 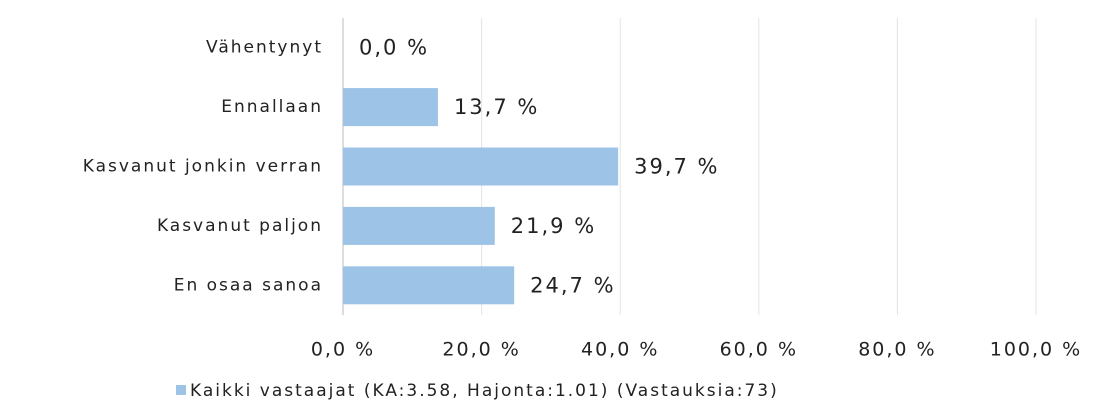 What do you see at coordinates (394, 48) in the screenshot?
I see `value-label: 0,0 %` at bounding box center [394, 48].